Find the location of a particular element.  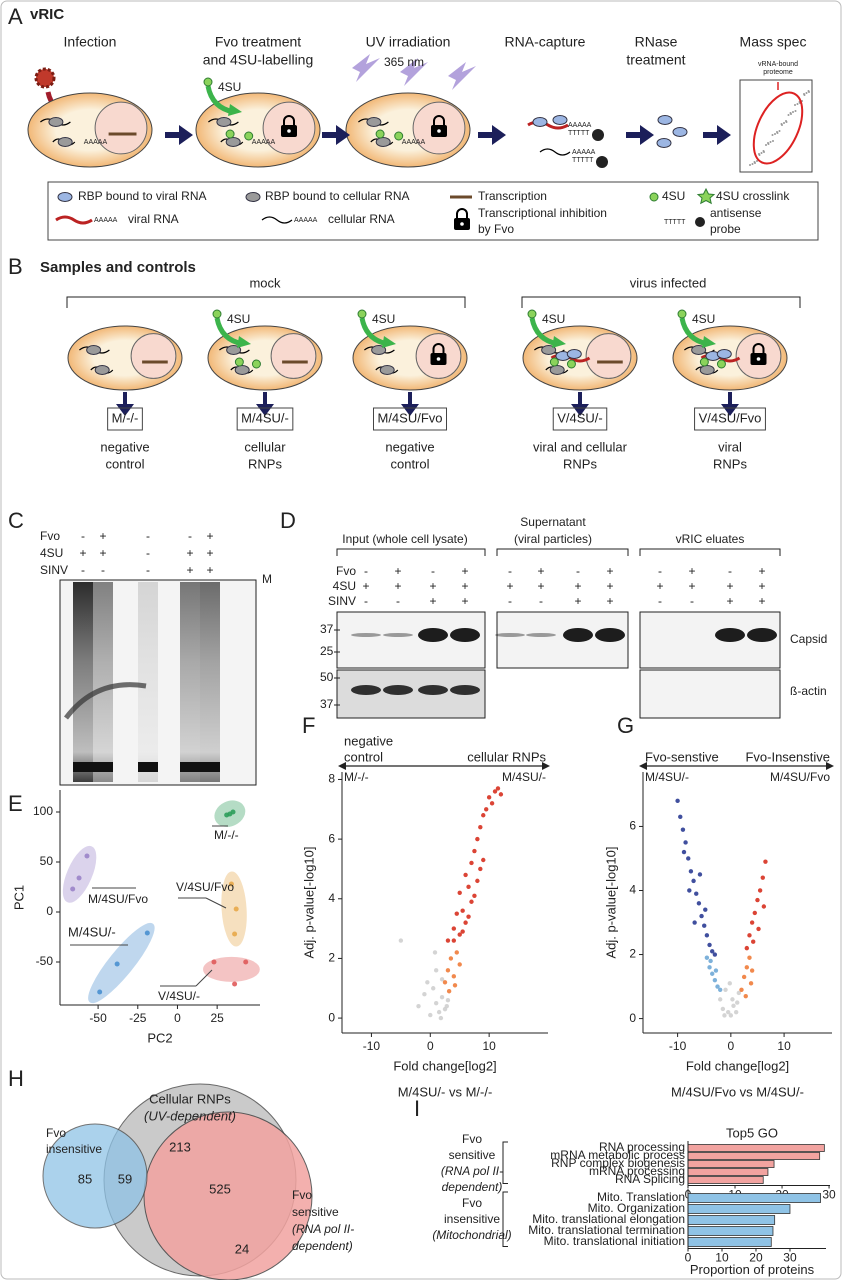

step-label: and 4SU-labelling is located at coordinates (258, 60).